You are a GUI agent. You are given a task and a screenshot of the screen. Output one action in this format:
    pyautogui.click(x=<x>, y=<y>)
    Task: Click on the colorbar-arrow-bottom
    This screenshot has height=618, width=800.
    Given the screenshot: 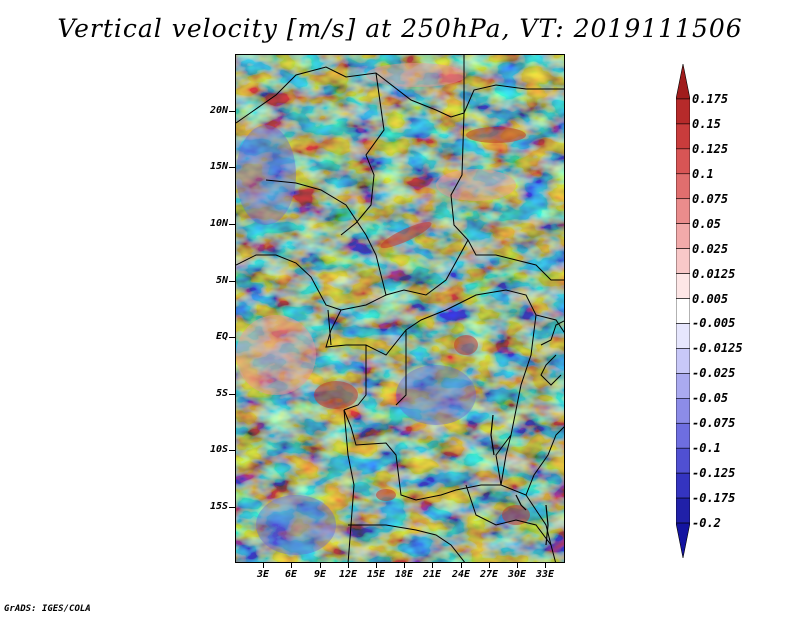 What is the action you would take?
    pyautogui.click(x=683, y=540)
    